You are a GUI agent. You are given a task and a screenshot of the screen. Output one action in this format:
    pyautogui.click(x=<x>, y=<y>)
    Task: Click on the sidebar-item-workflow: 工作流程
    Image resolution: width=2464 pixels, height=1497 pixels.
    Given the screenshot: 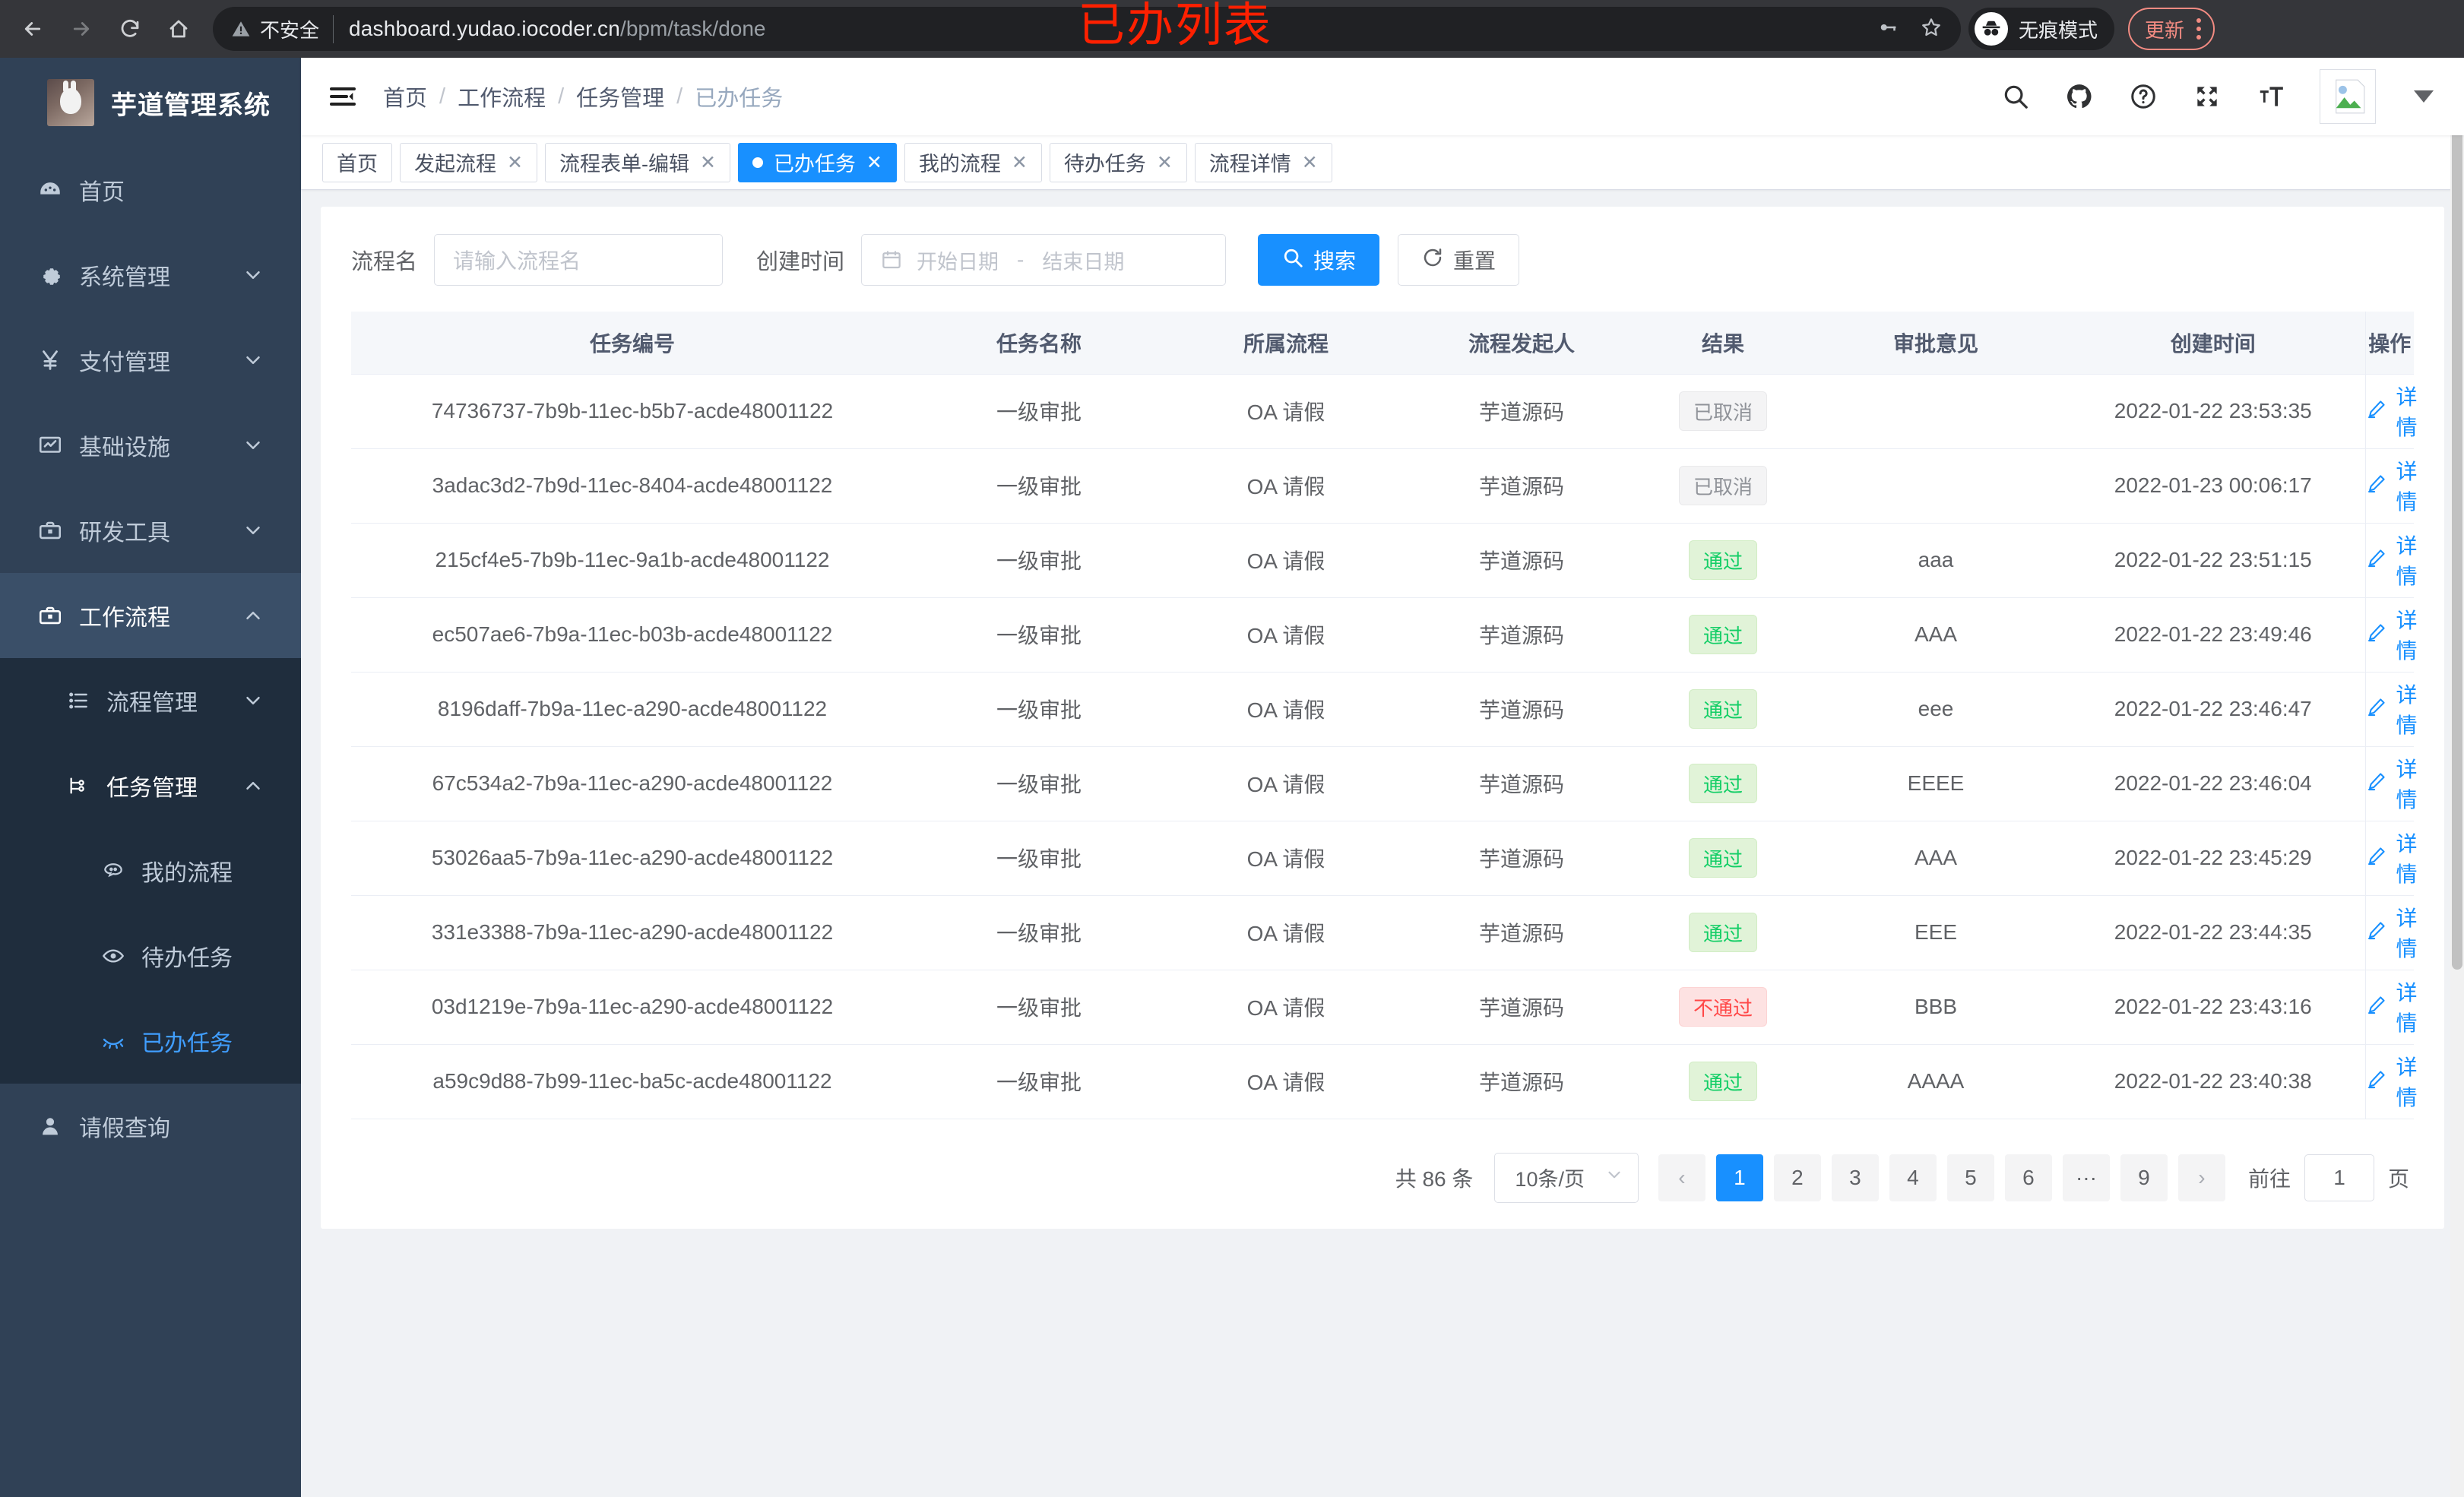 What is the action you would take?
    pyautogui.click(x=150, y=615)
    